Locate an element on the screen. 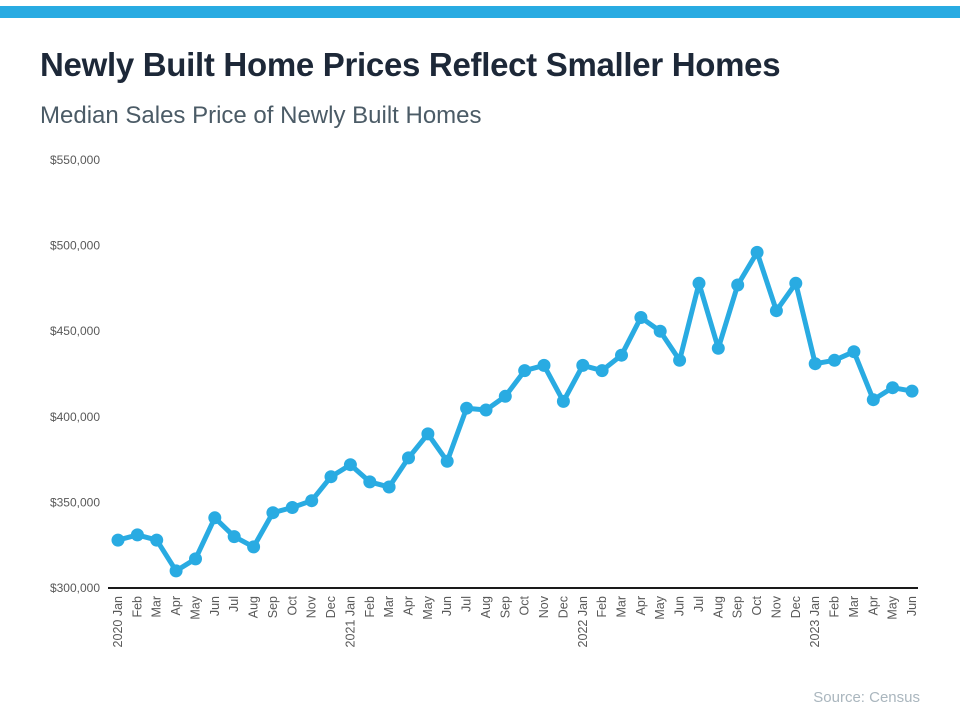 The width and height of the screenshot is (960, 720). y-axis-label: $400,000 is located at coordinates (75, 417).